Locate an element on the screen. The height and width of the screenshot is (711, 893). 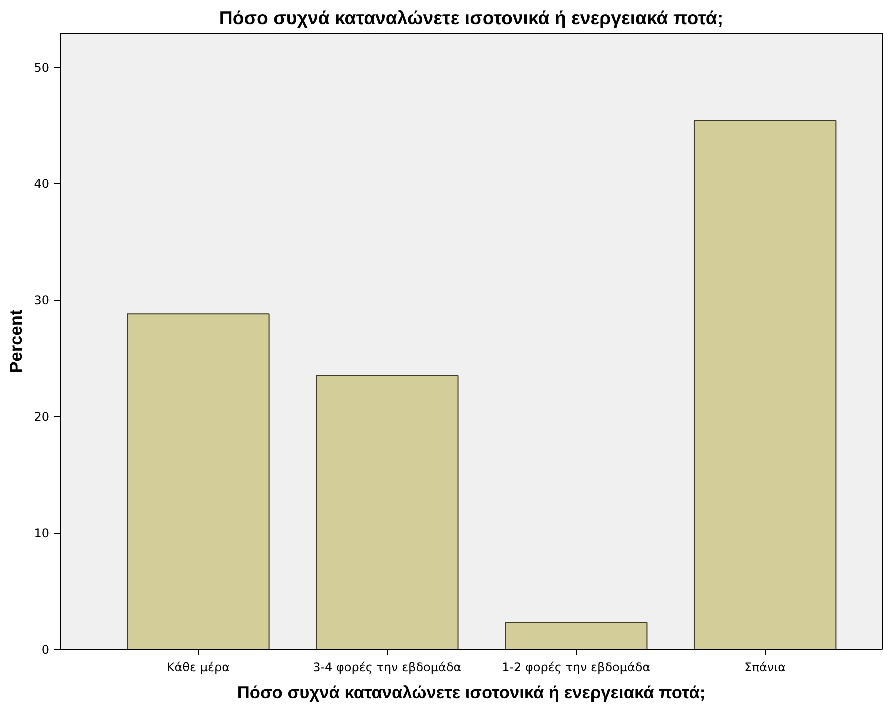
x-tick-label: Σπάνια is located at coordinates (765, 667).